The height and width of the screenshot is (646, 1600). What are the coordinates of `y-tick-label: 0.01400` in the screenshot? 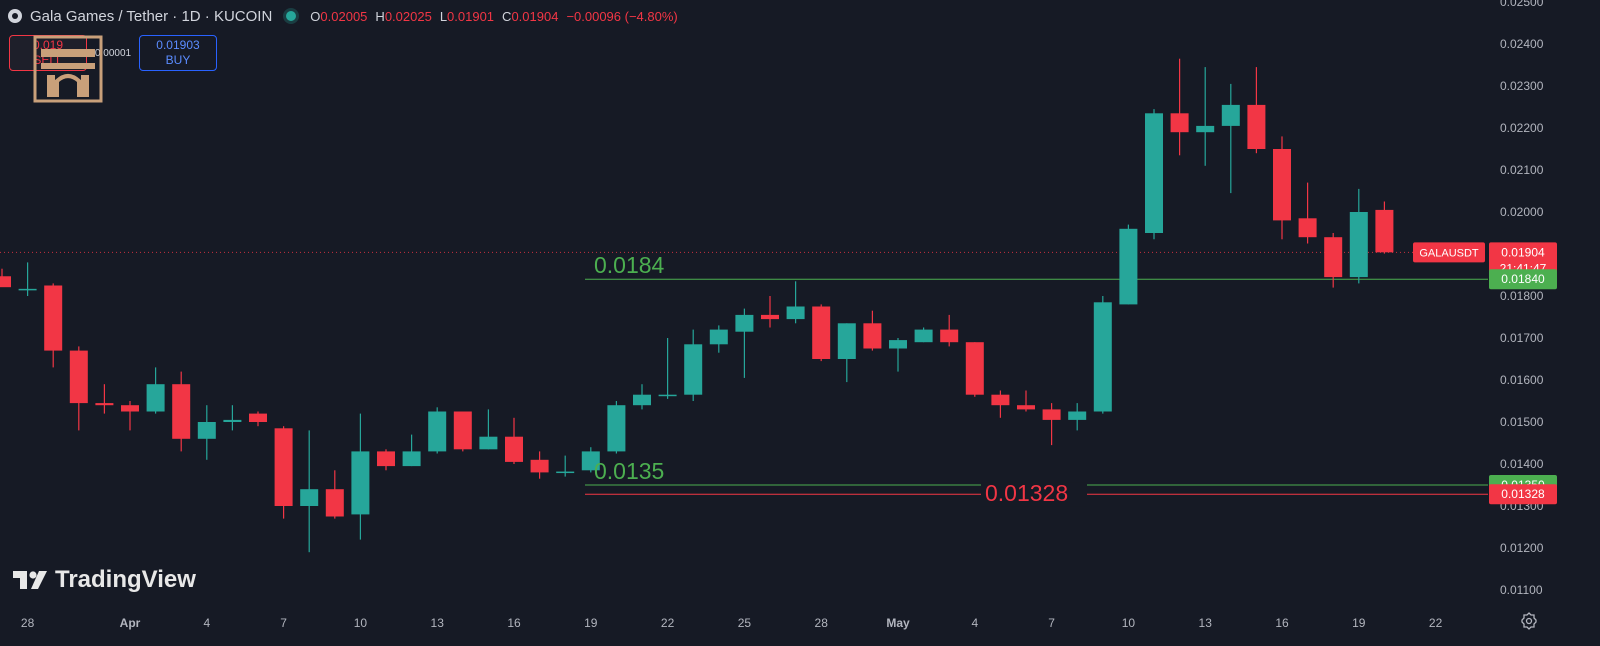 It's located at (1522, 464).